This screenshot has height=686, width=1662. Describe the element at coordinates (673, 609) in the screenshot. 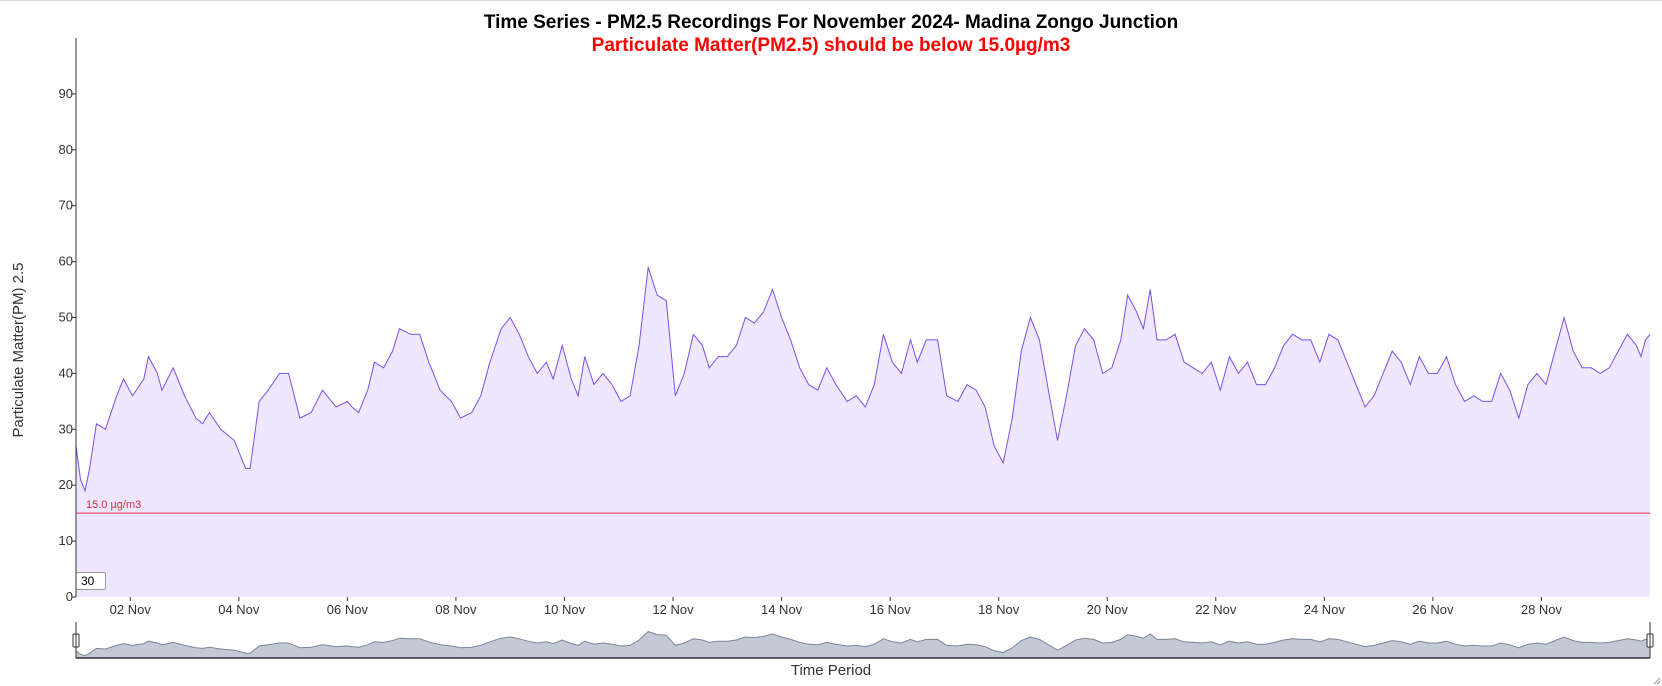

I see `x-tick-label: 12 Nov` at that location.